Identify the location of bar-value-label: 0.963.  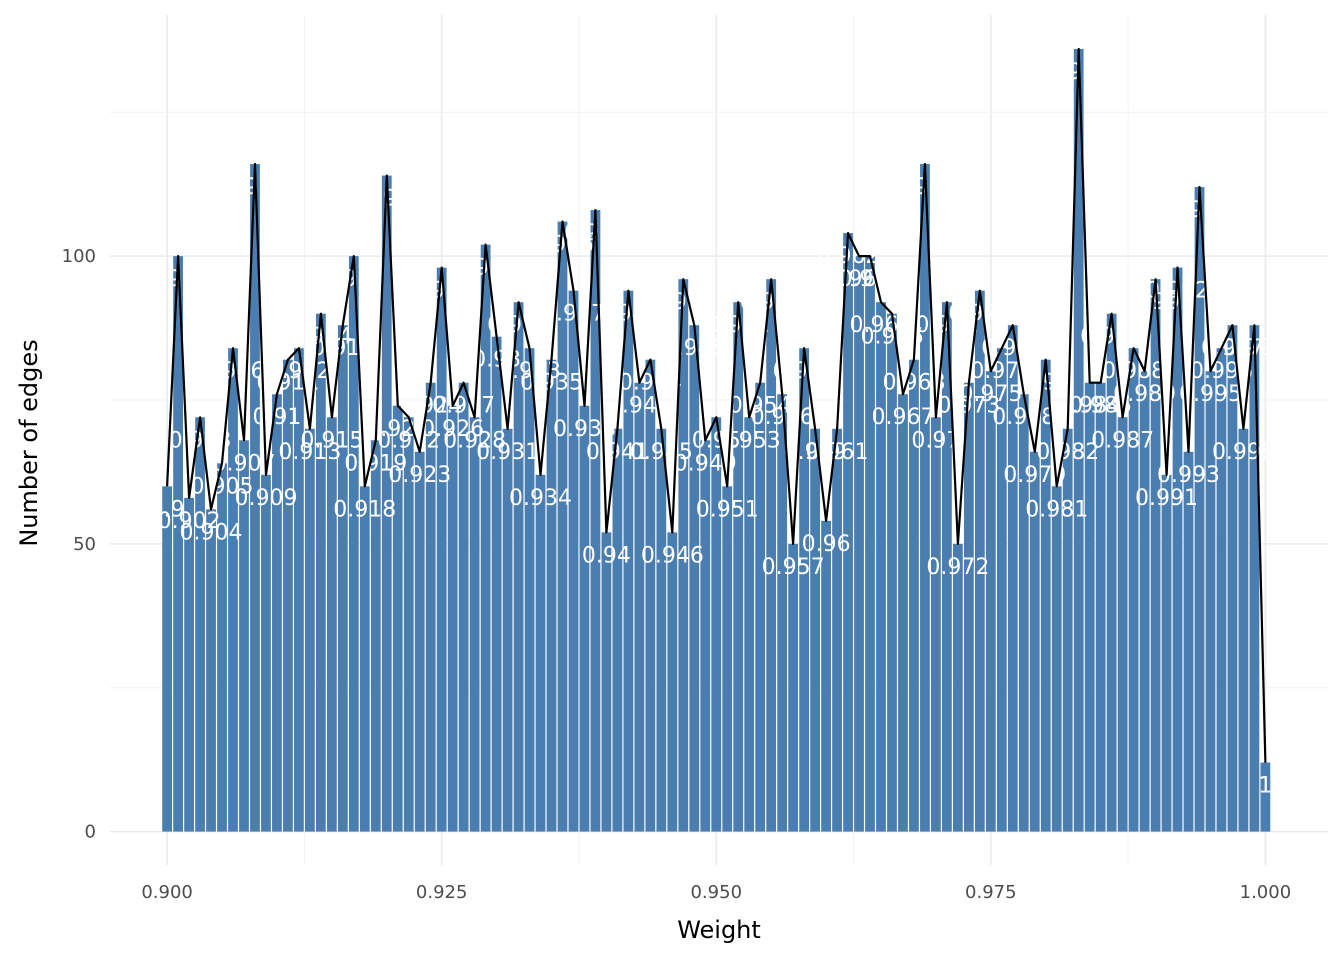
(859, 279).